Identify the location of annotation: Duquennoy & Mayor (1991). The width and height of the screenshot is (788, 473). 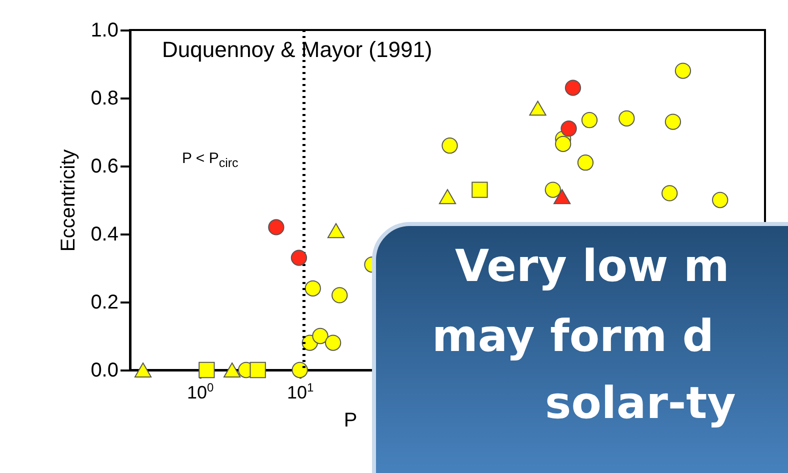
(297, 49).